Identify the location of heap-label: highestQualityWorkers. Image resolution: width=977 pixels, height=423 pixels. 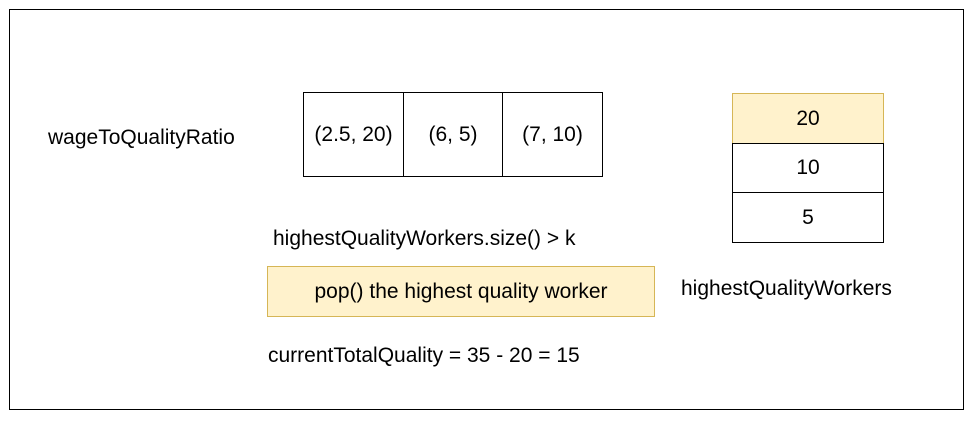
(786, 288).